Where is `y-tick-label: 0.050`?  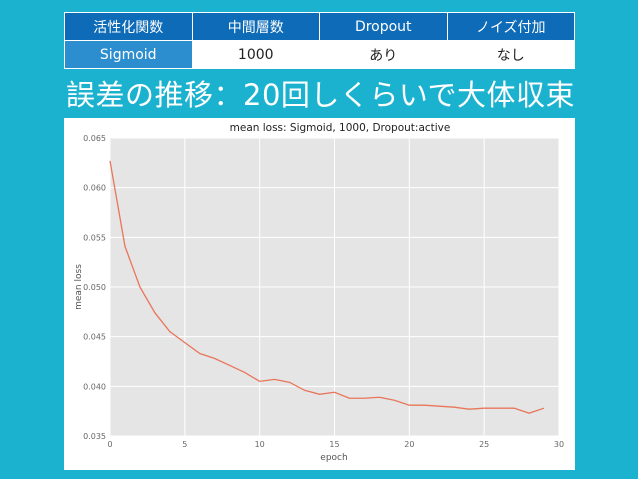
y-tick-label: 0.050 is located at coordinates (94, 287).